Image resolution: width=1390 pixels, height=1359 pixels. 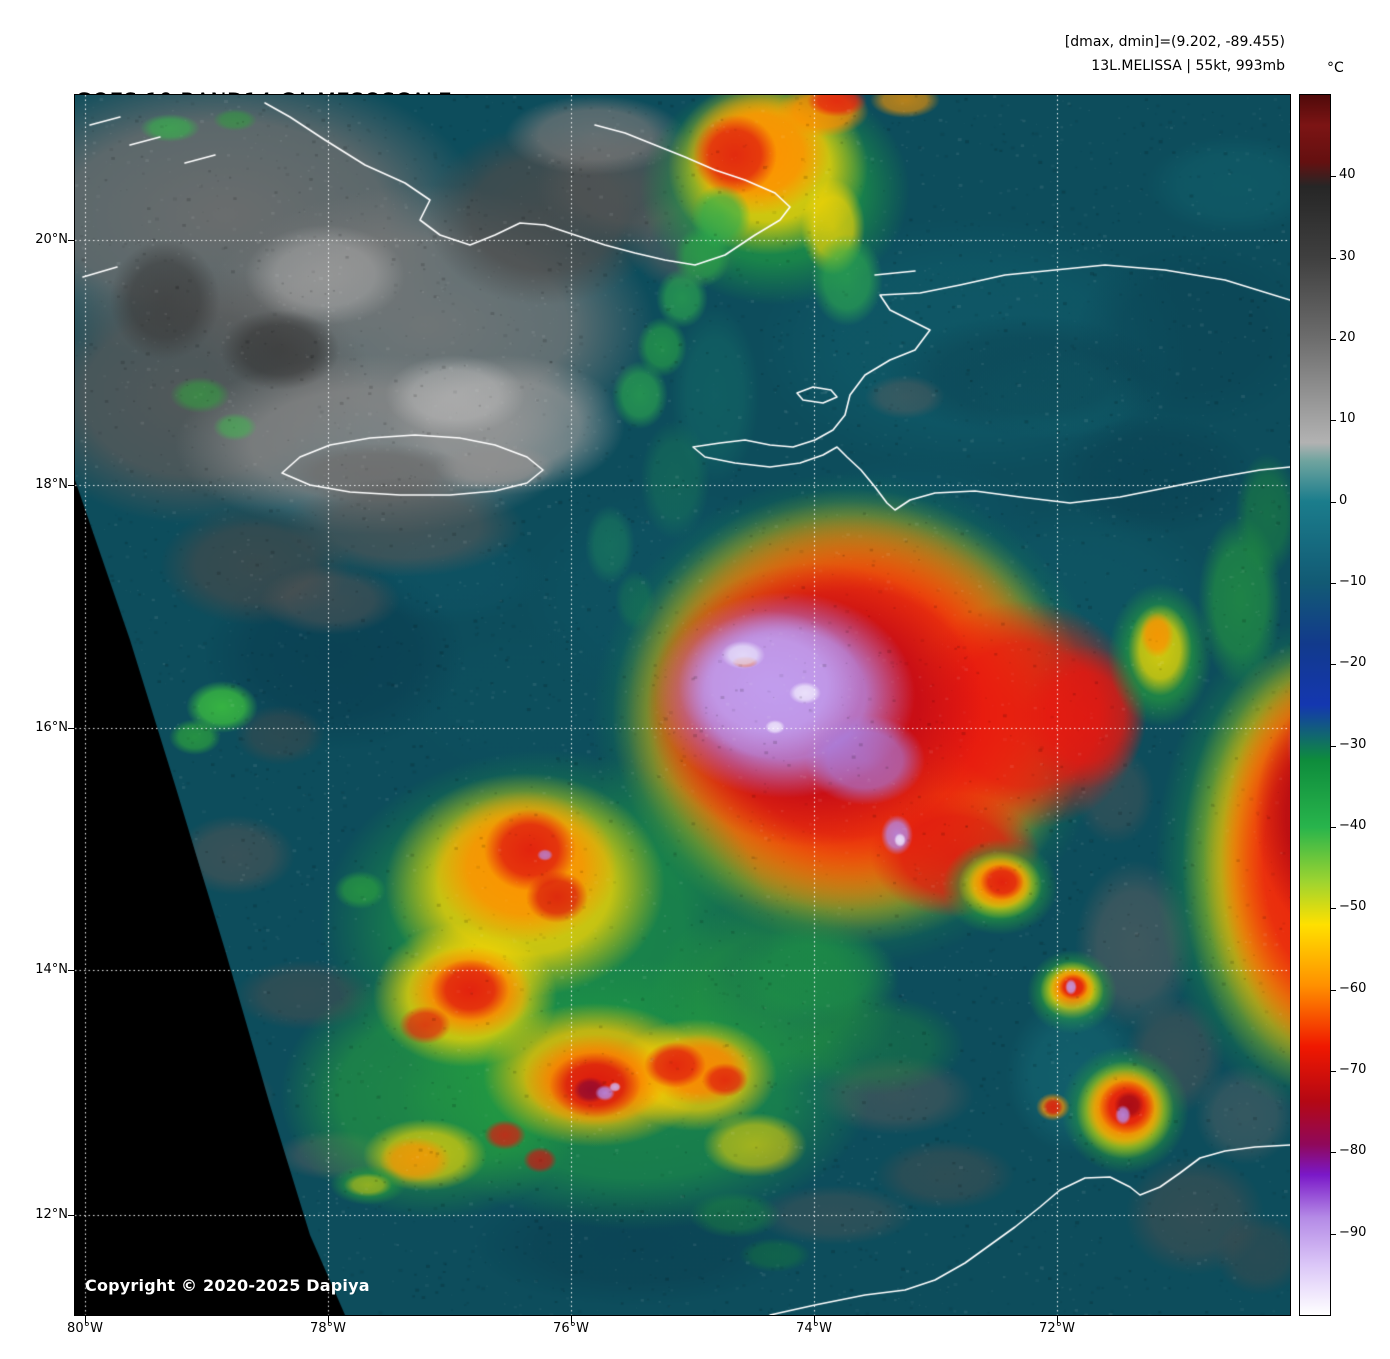 What do you see at coordinates (85, 1328) in the screenshot?
I see `lon-label: 80°W` at bounding box center [85, 1328].